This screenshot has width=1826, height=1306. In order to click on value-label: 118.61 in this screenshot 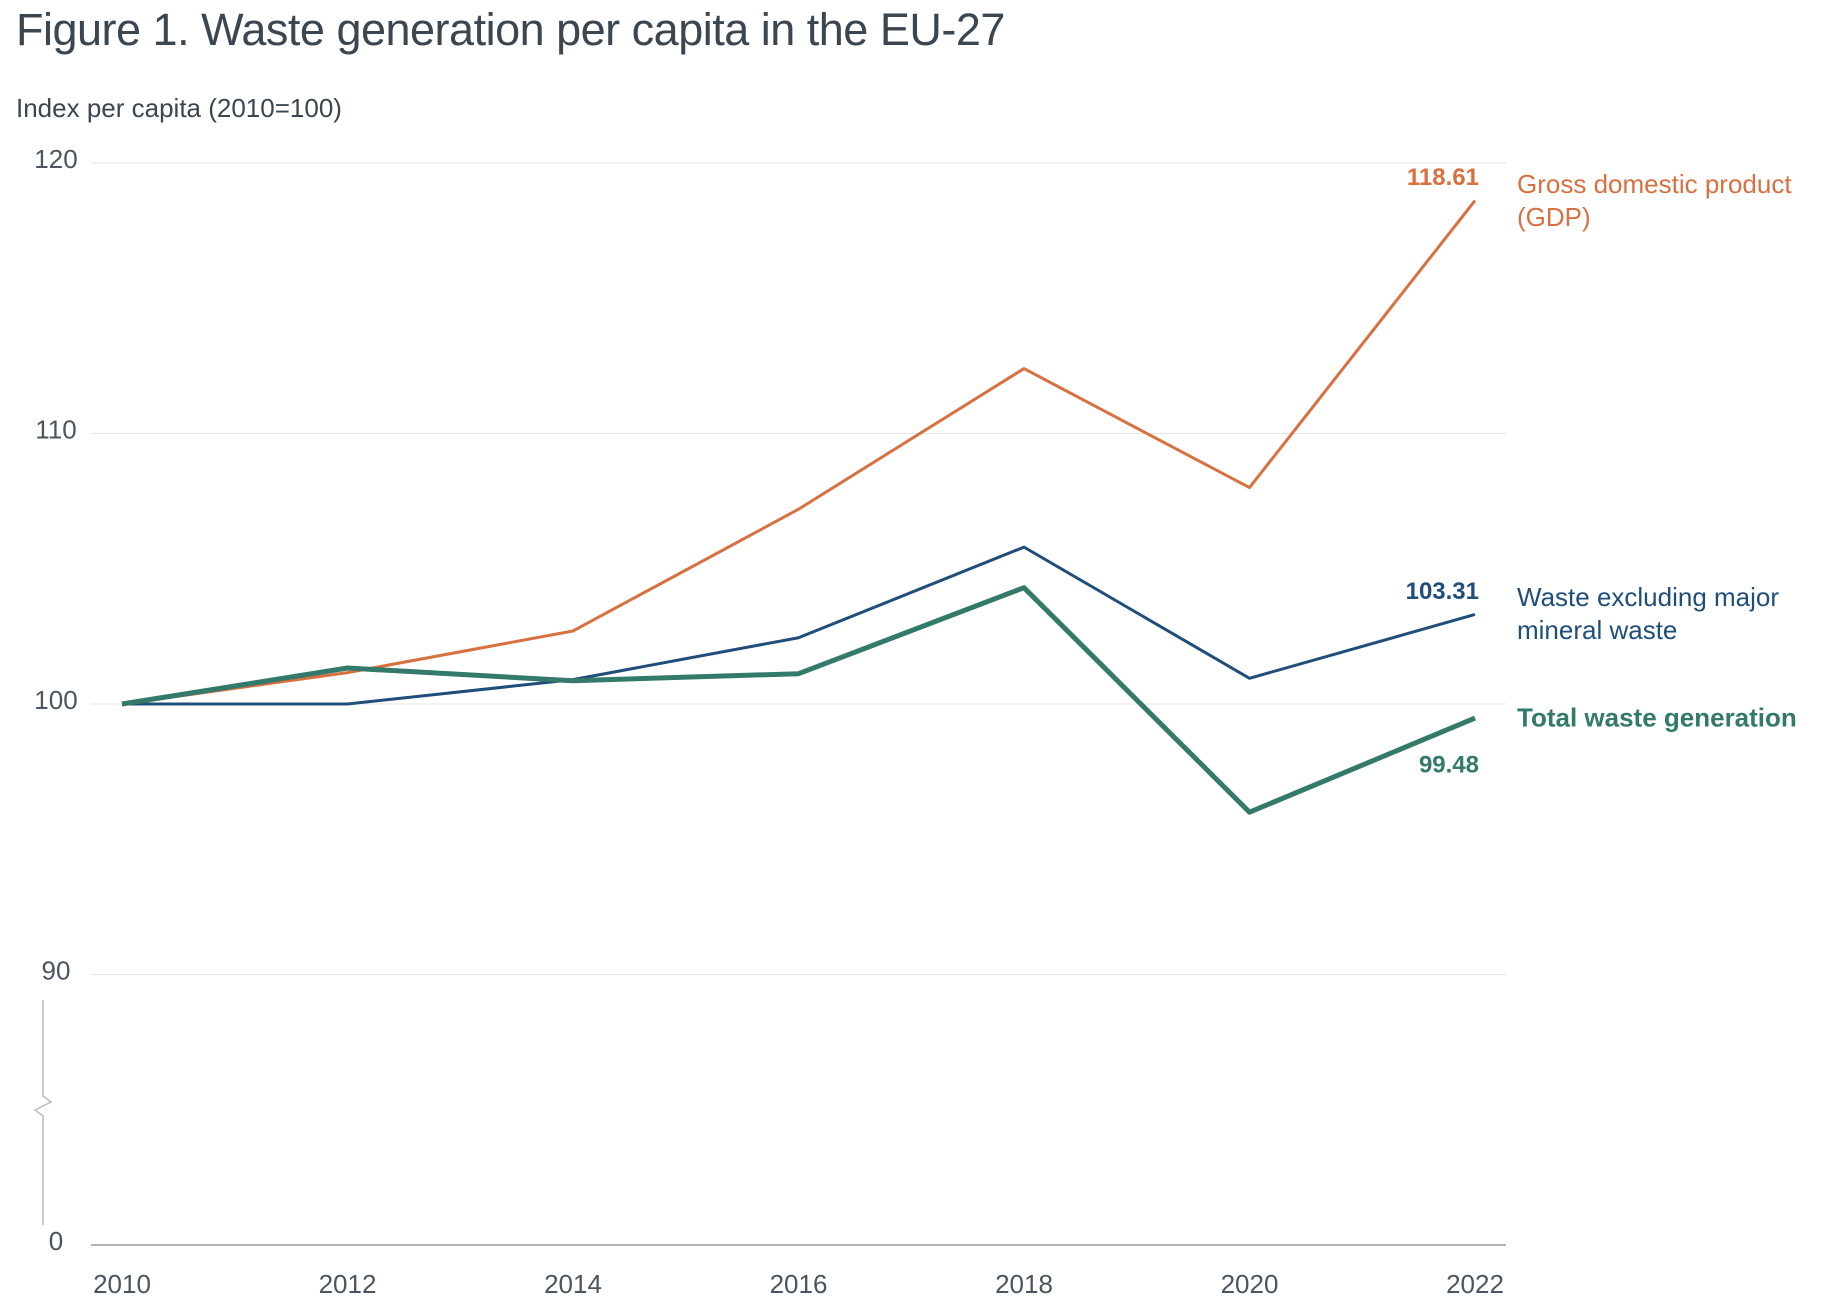, I will do `click(1443, 177)`.